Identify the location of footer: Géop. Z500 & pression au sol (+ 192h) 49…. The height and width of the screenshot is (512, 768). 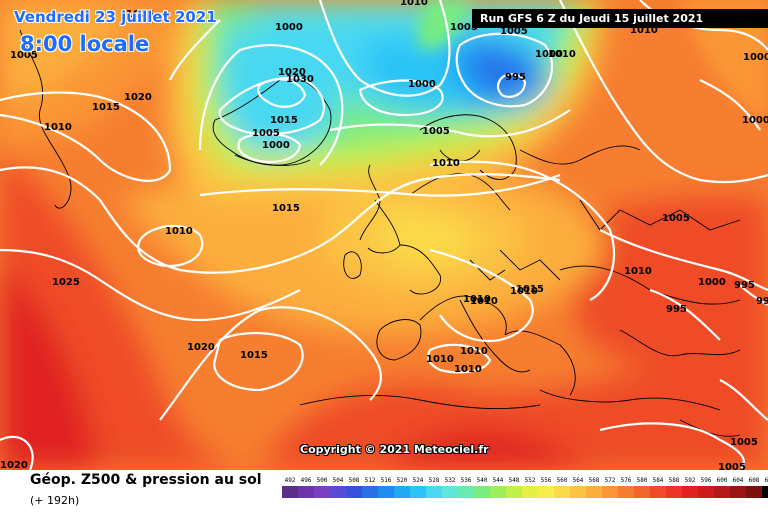
(384, 491).